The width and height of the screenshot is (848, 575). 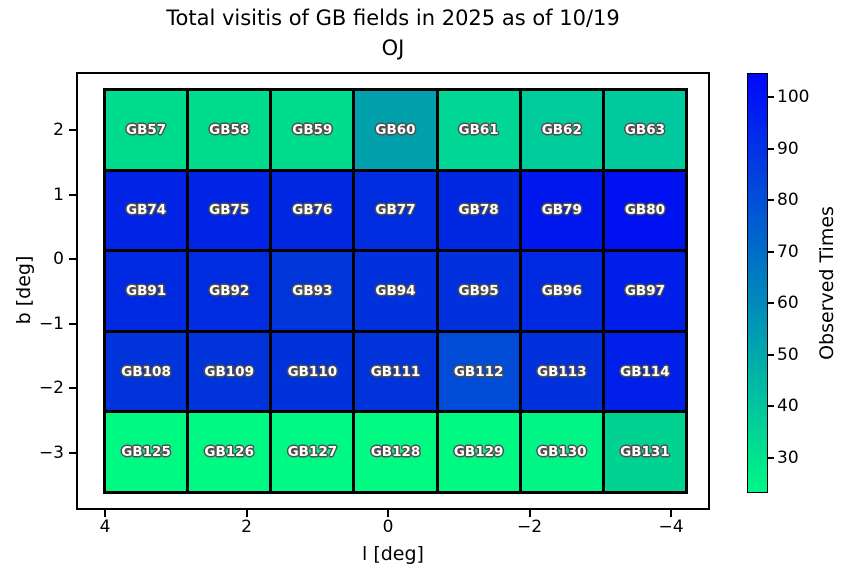 What do you see at coordinates (671, 527) in the screenshot?
I see `x-tick-label: −4` at bounding box center [671, 527].